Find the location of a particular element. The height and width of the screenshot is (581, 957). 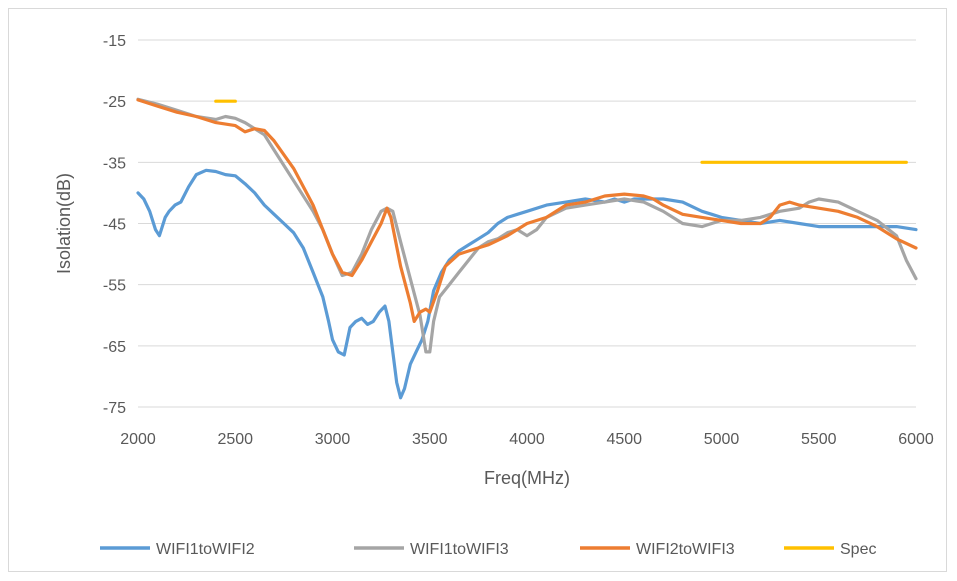

y-tick-label: -35 is located at coordinates (114, 163).